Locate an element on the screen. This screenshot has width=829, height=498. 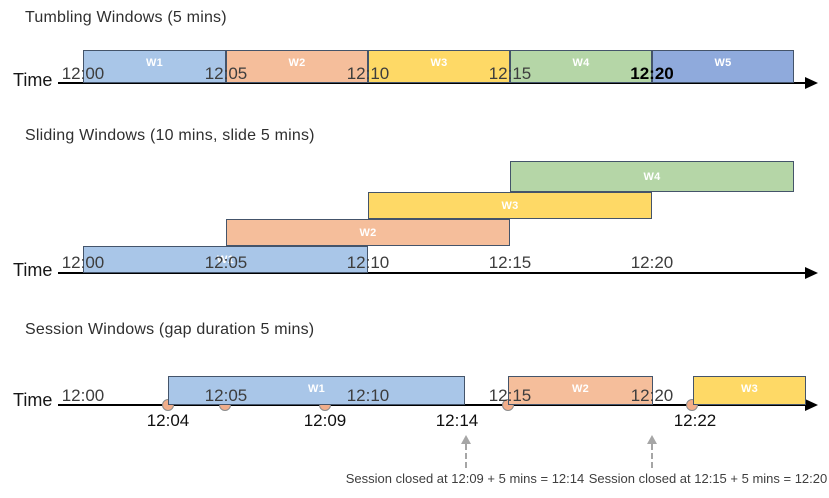
sliding-tick-1210: 12:10 is located at coordinates (368, 262).